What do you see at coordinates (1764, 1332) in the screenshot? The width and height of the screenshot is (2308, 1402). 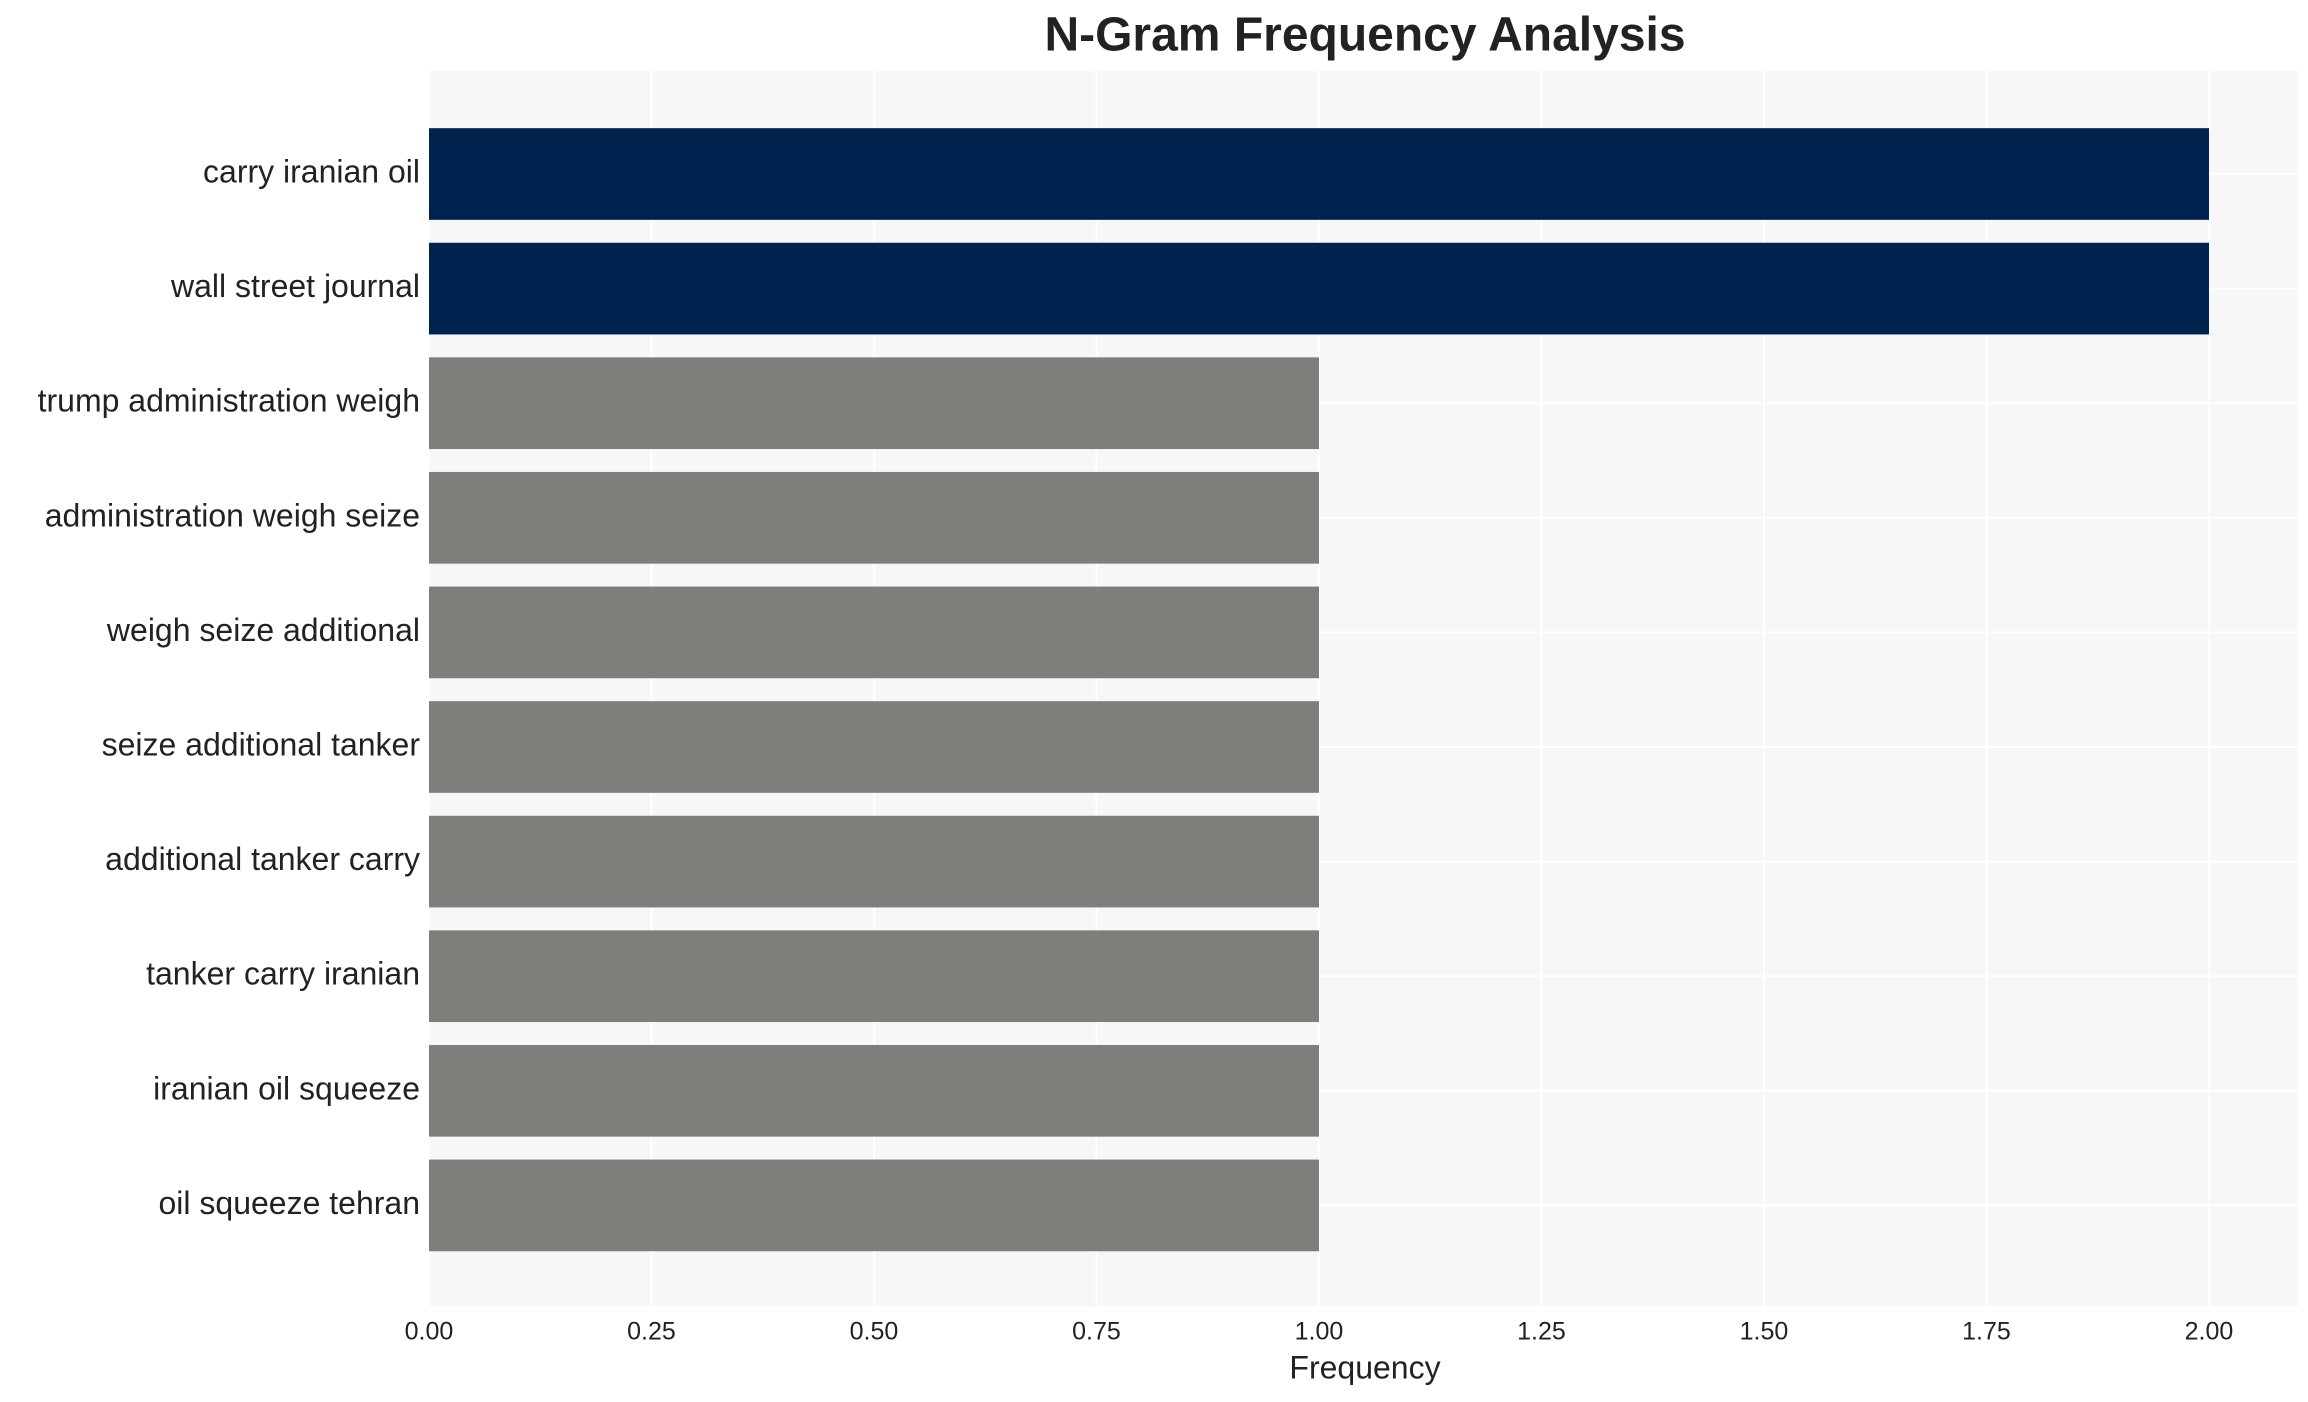 I see `x-tick-label: 1.50` at bounding box center [1764, 1332].